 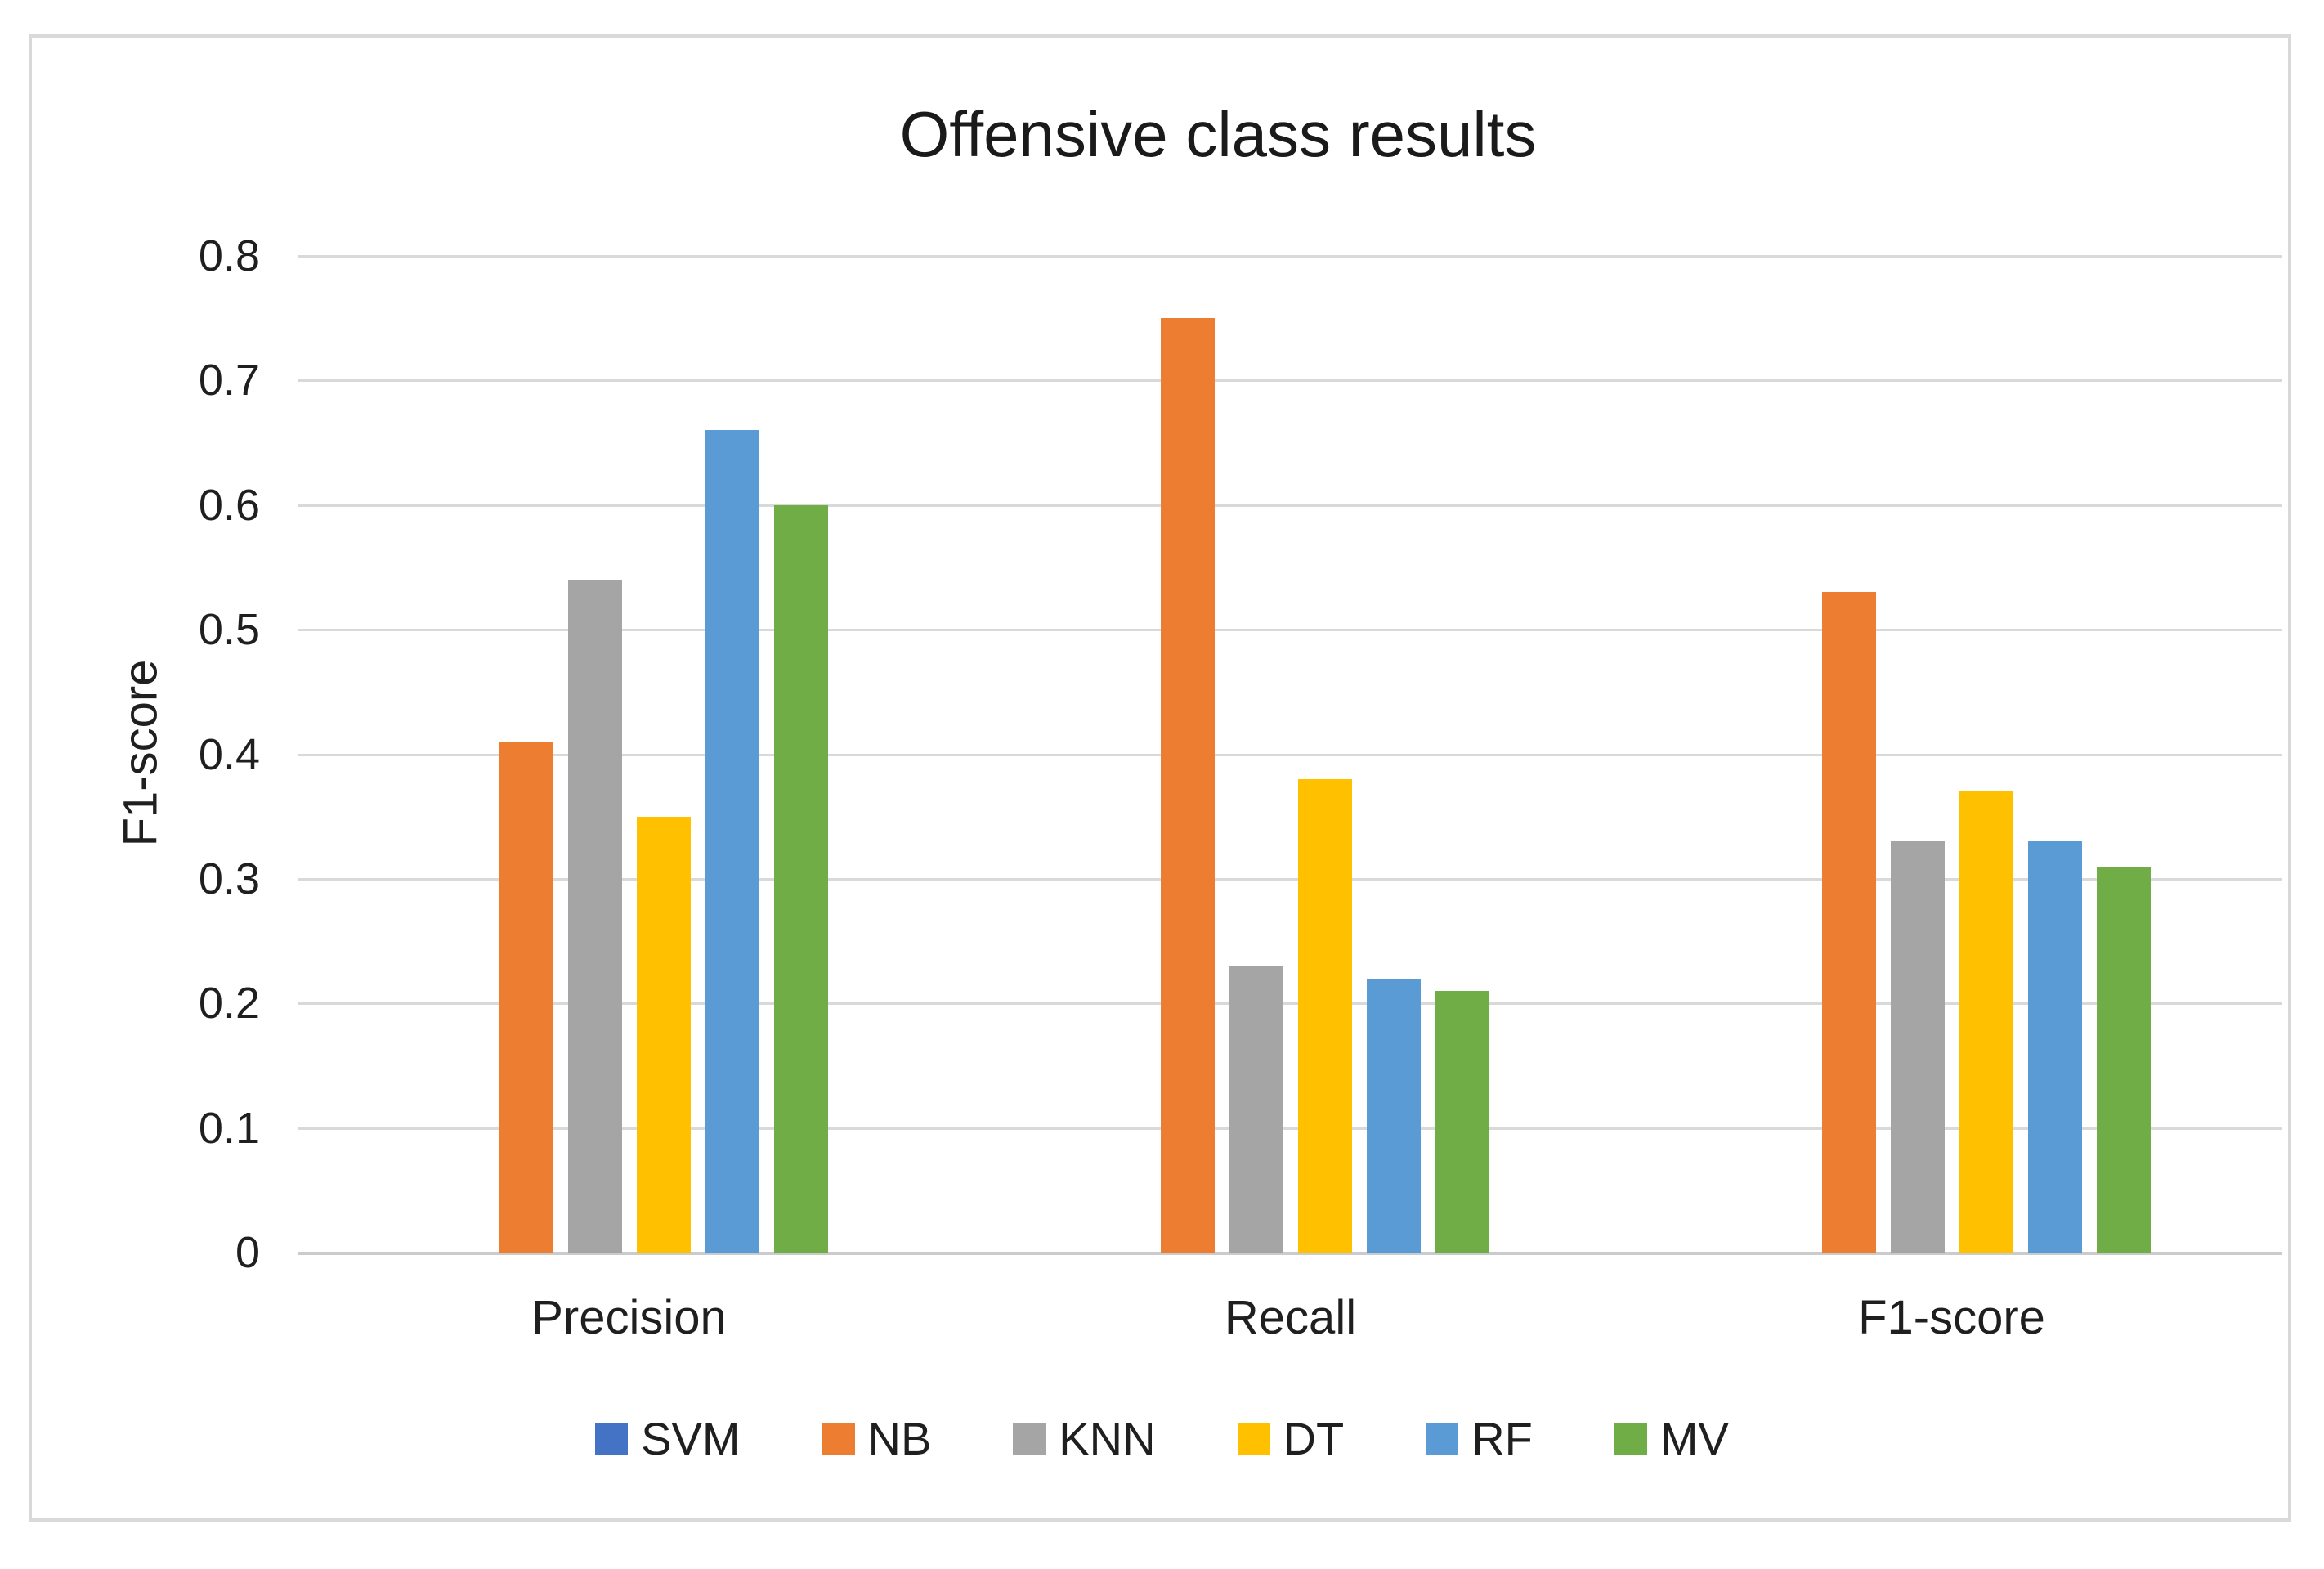 What do you see at coordinates (1218, 134) in the screenshot?
I see `chart-title: Offensive class results` at bounding box center [1218, 134].